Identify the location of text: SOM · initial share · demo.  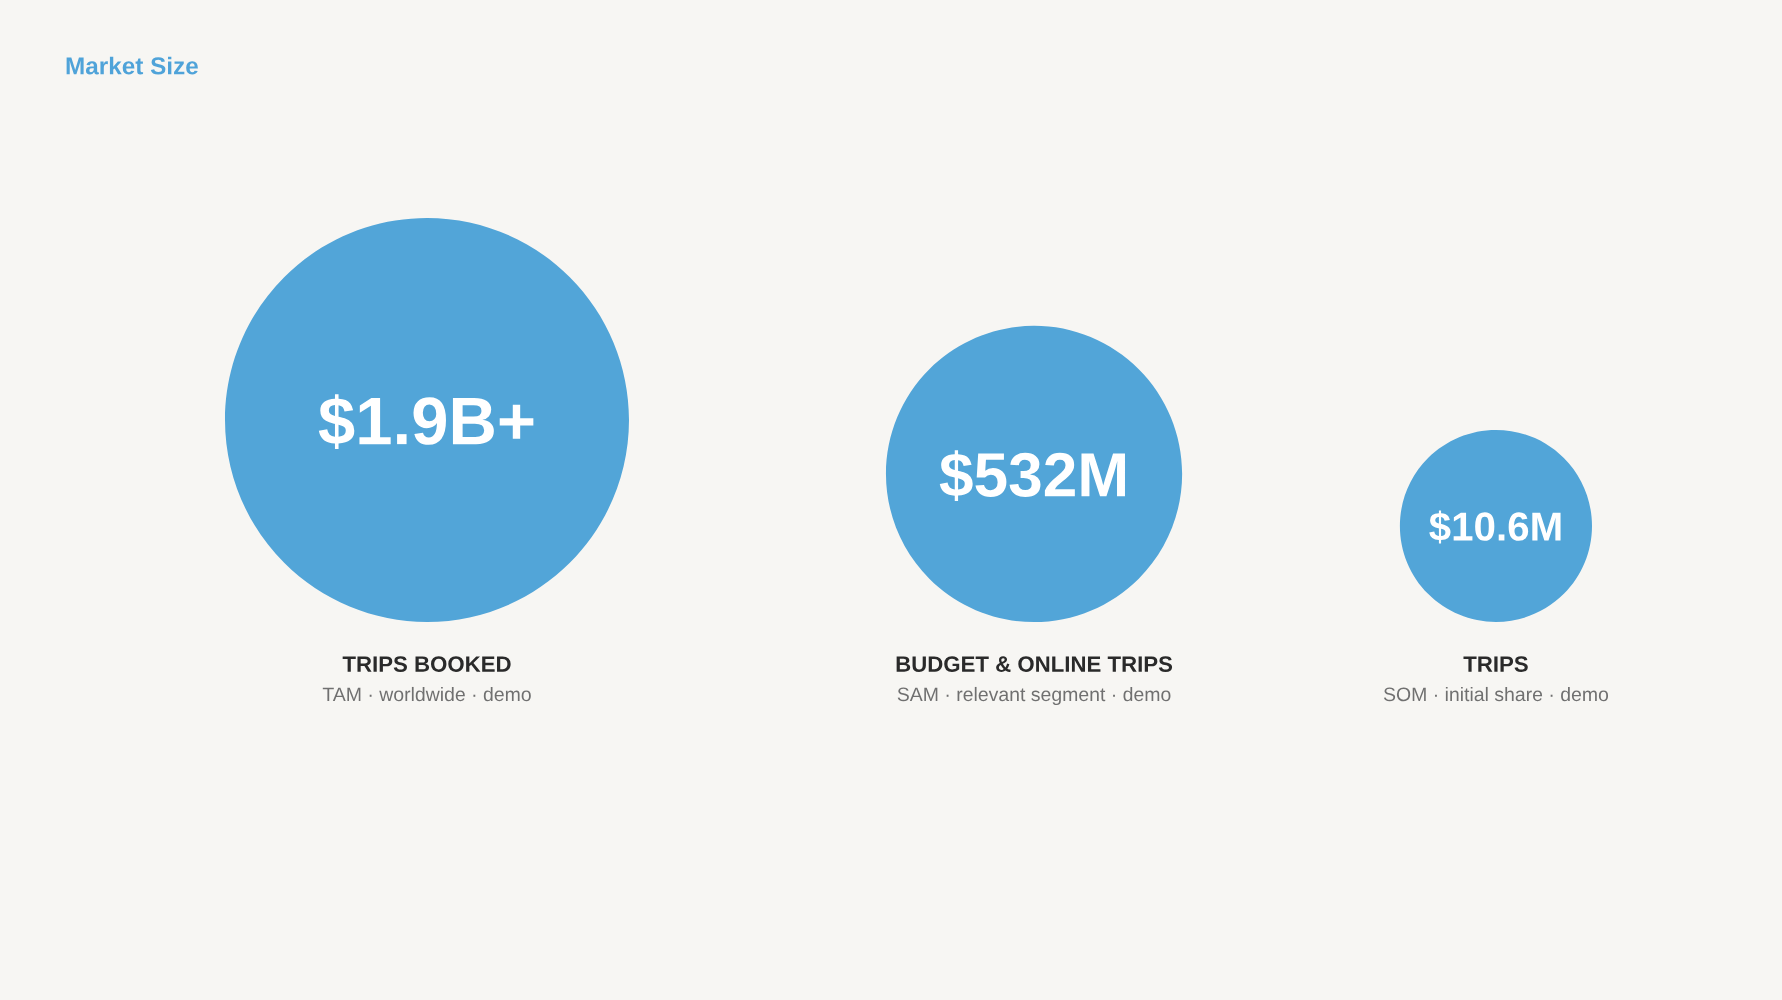
(1496, 694).